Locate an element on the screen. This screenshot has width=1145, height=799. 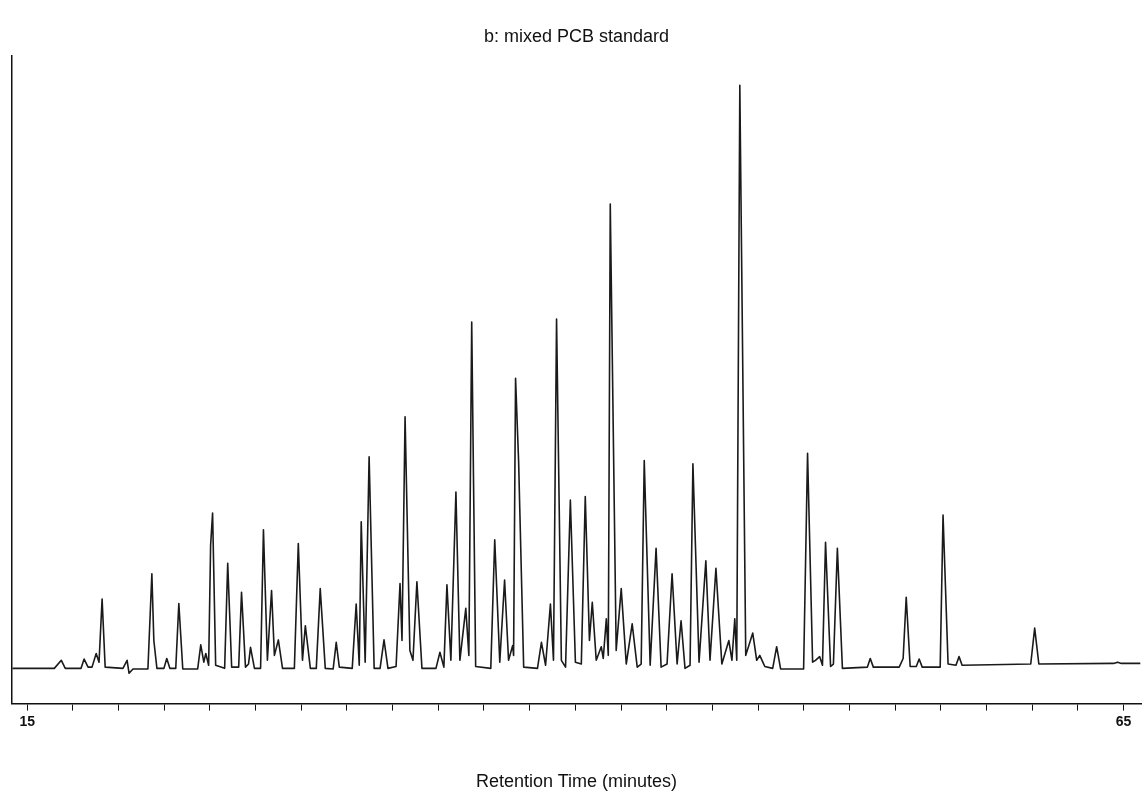
x-axis-title: Retention Time (minutes) is located at coordinates (576, 781).